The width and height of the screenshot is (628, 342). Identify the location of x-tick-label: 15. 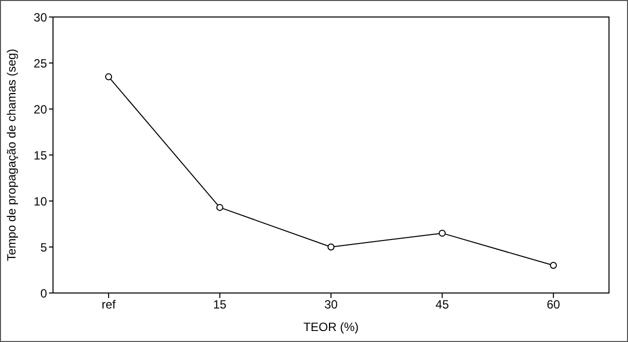
(220, 305).